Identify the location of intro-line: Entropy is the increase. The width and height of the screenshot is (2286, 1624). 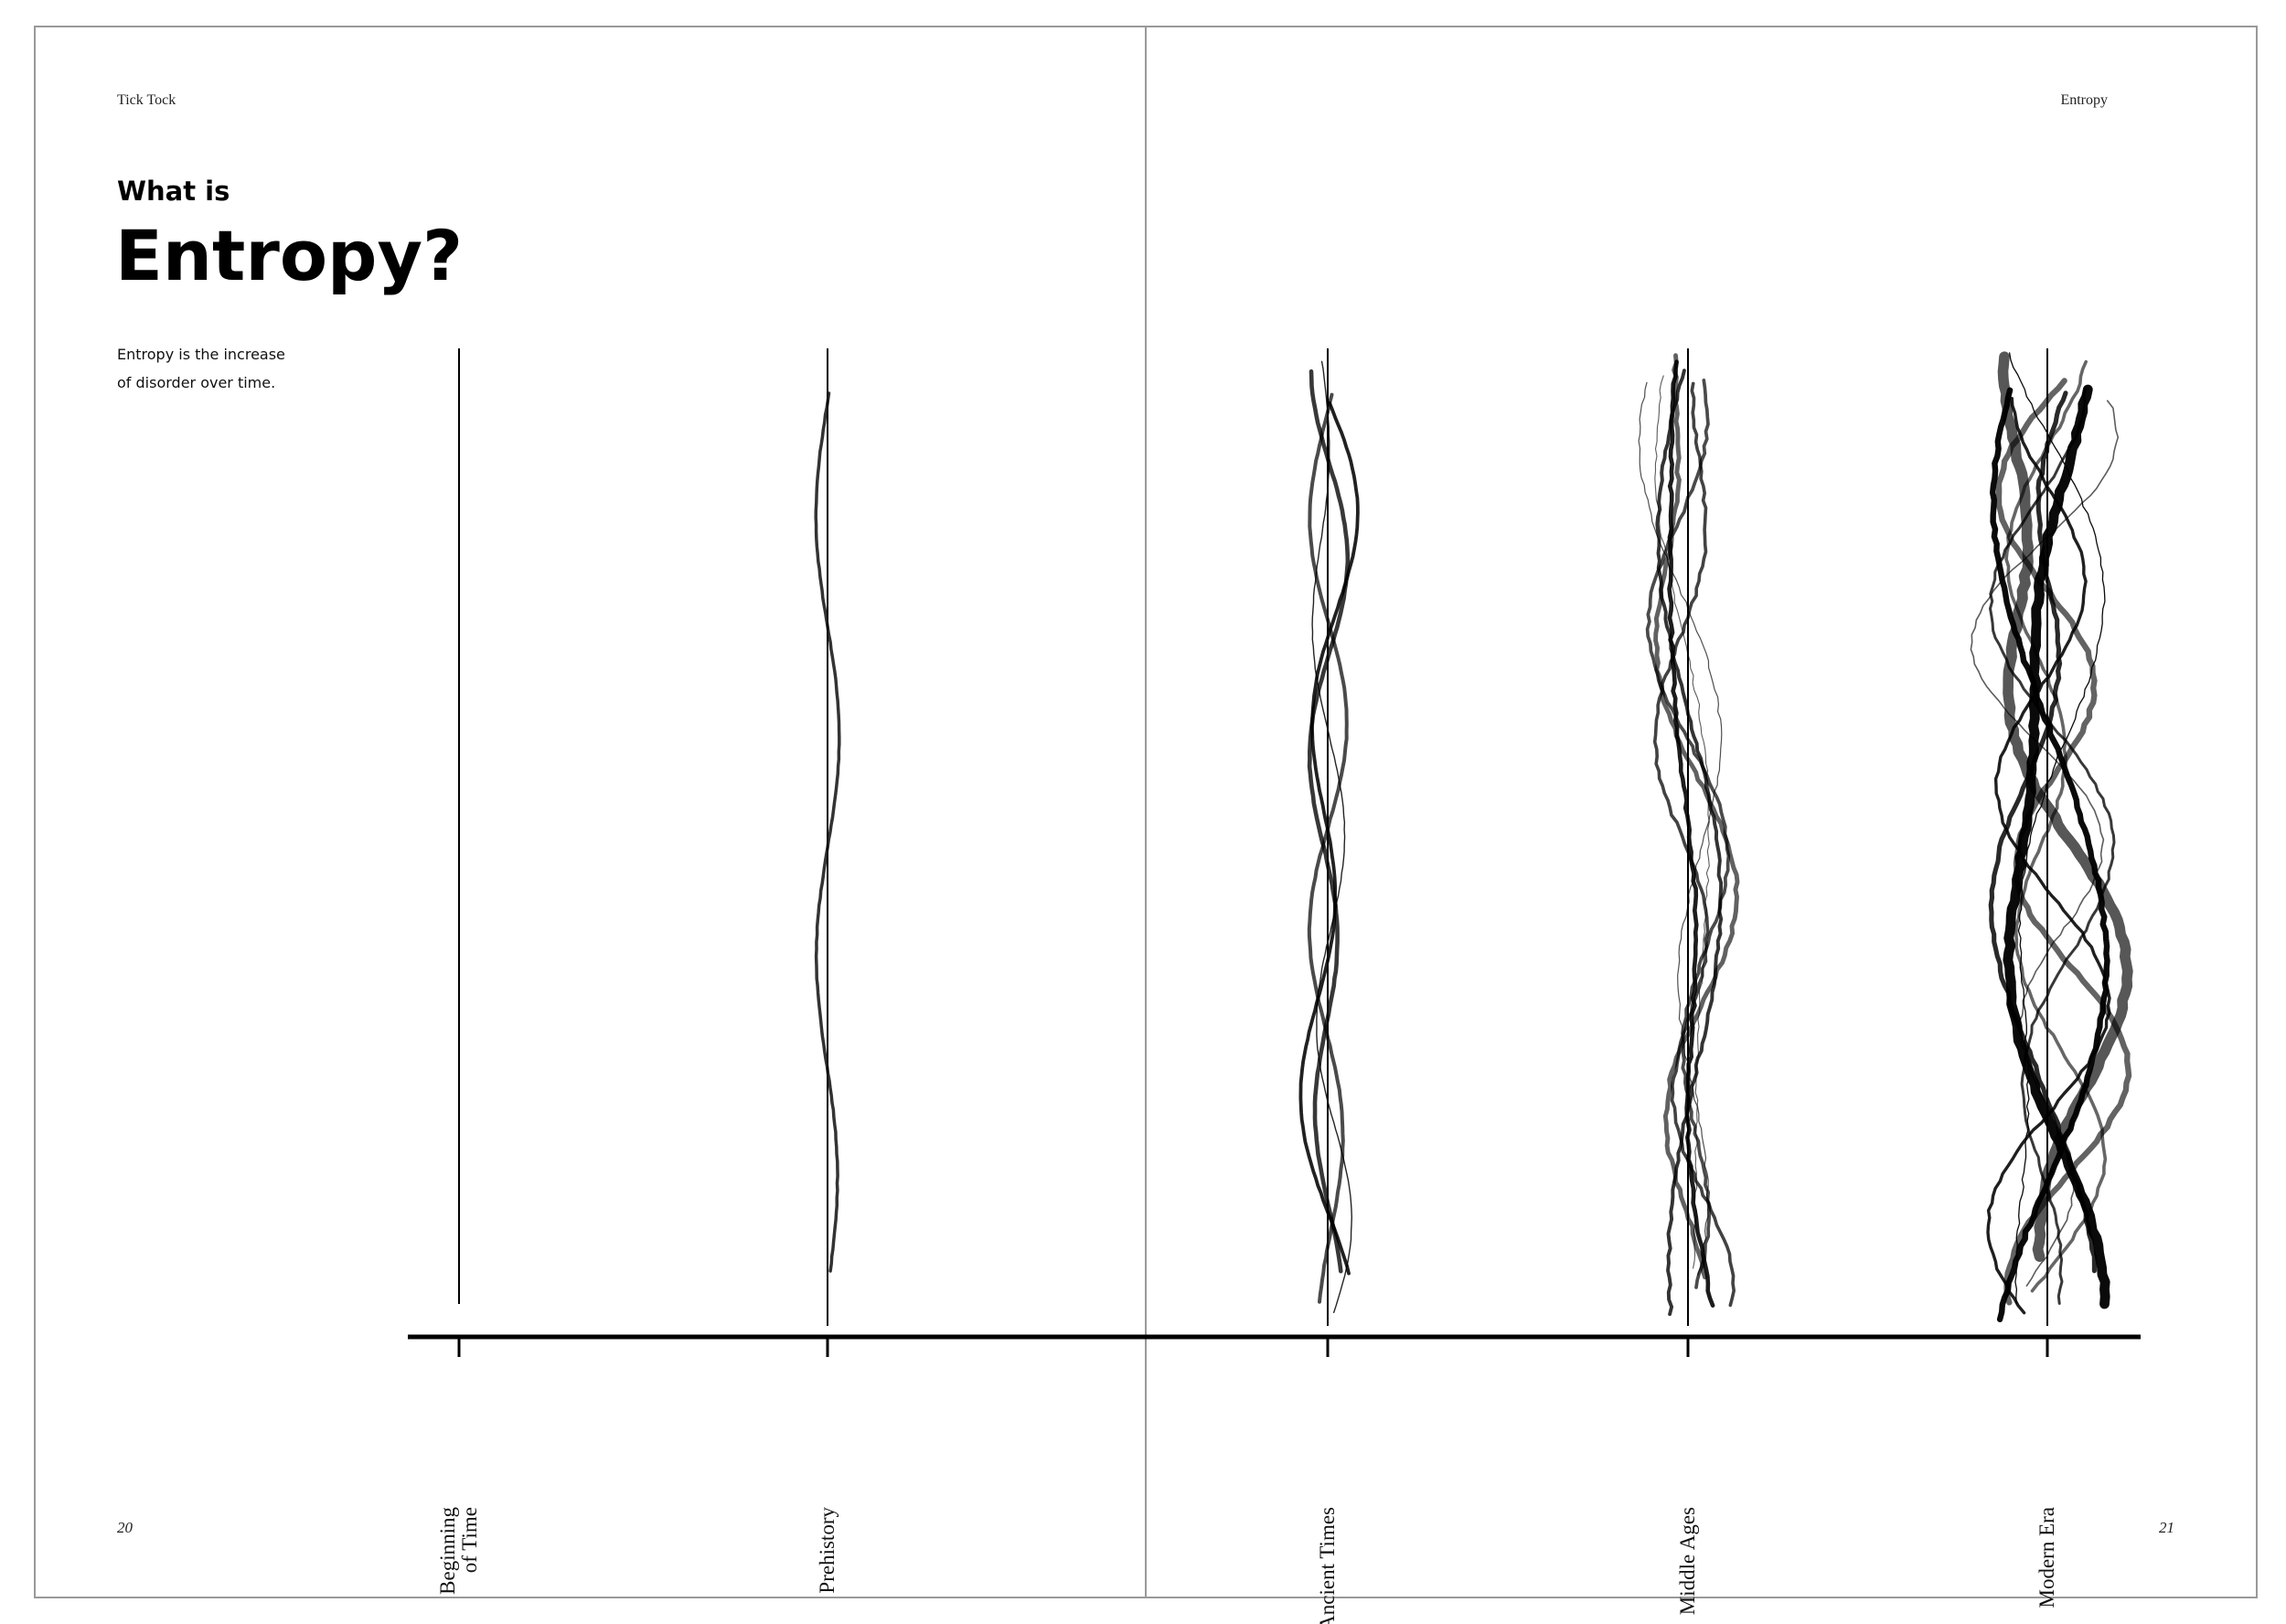
(201, 354).